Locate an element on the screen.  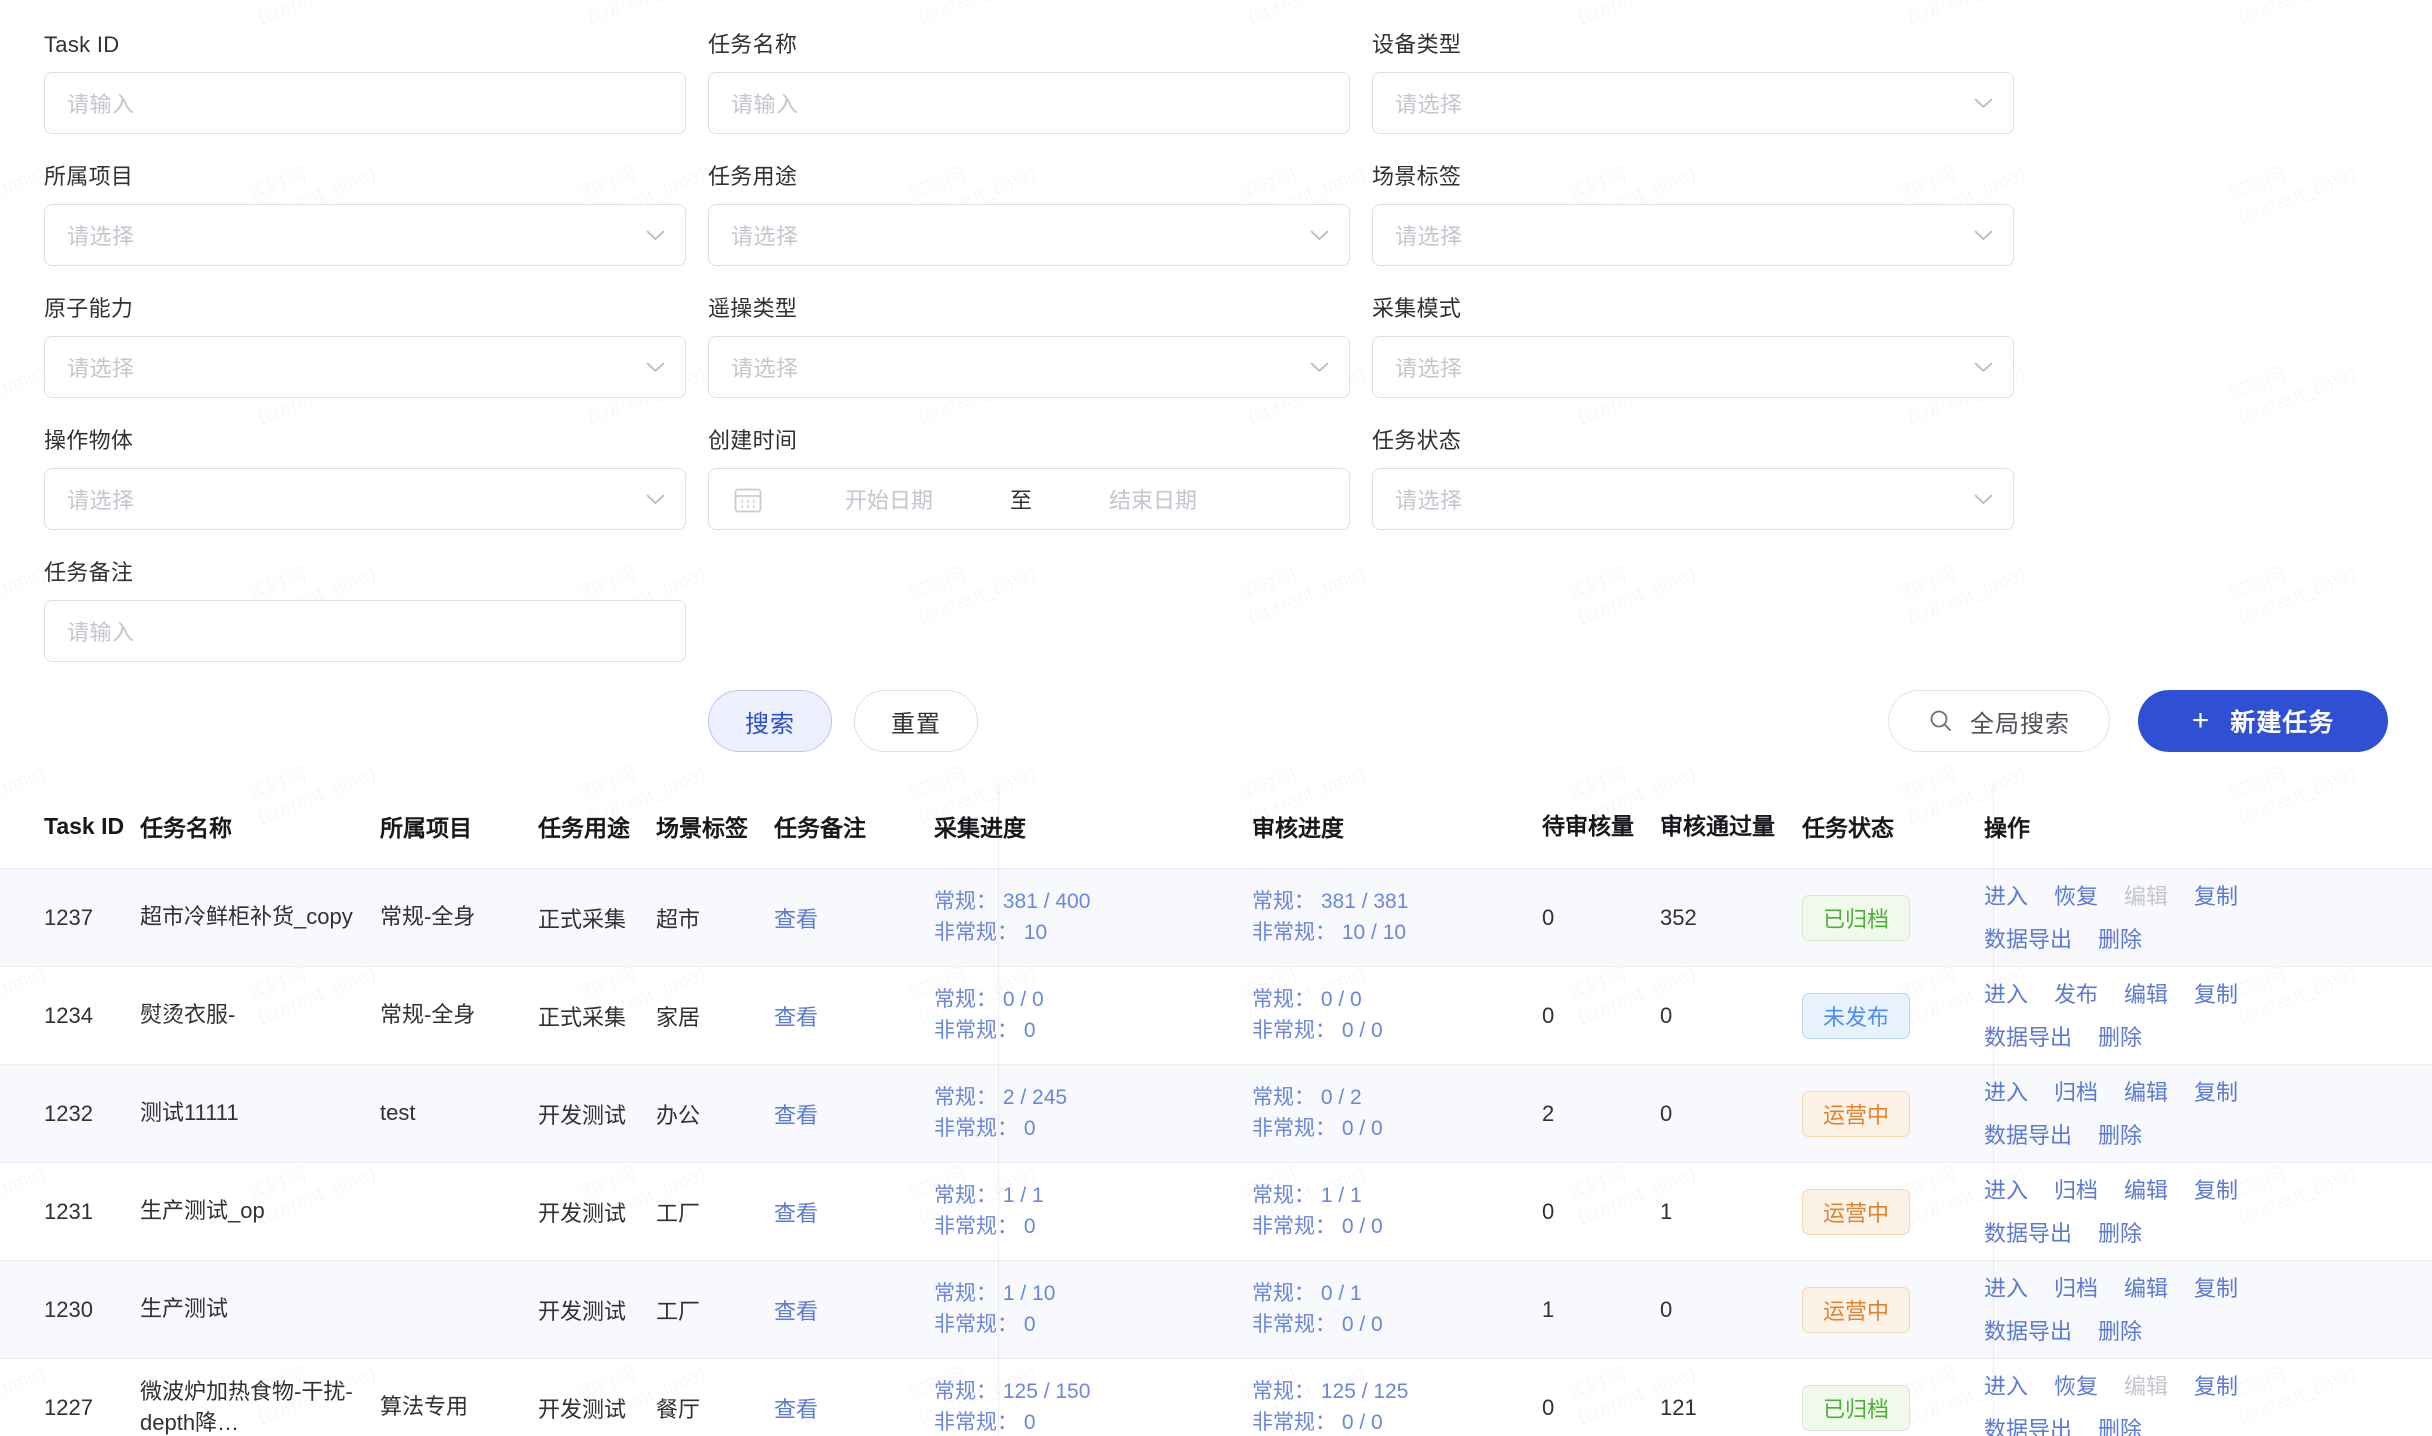
filter-field-device-type: 设备类型 请选择 is located at coordinates (1704, 82).